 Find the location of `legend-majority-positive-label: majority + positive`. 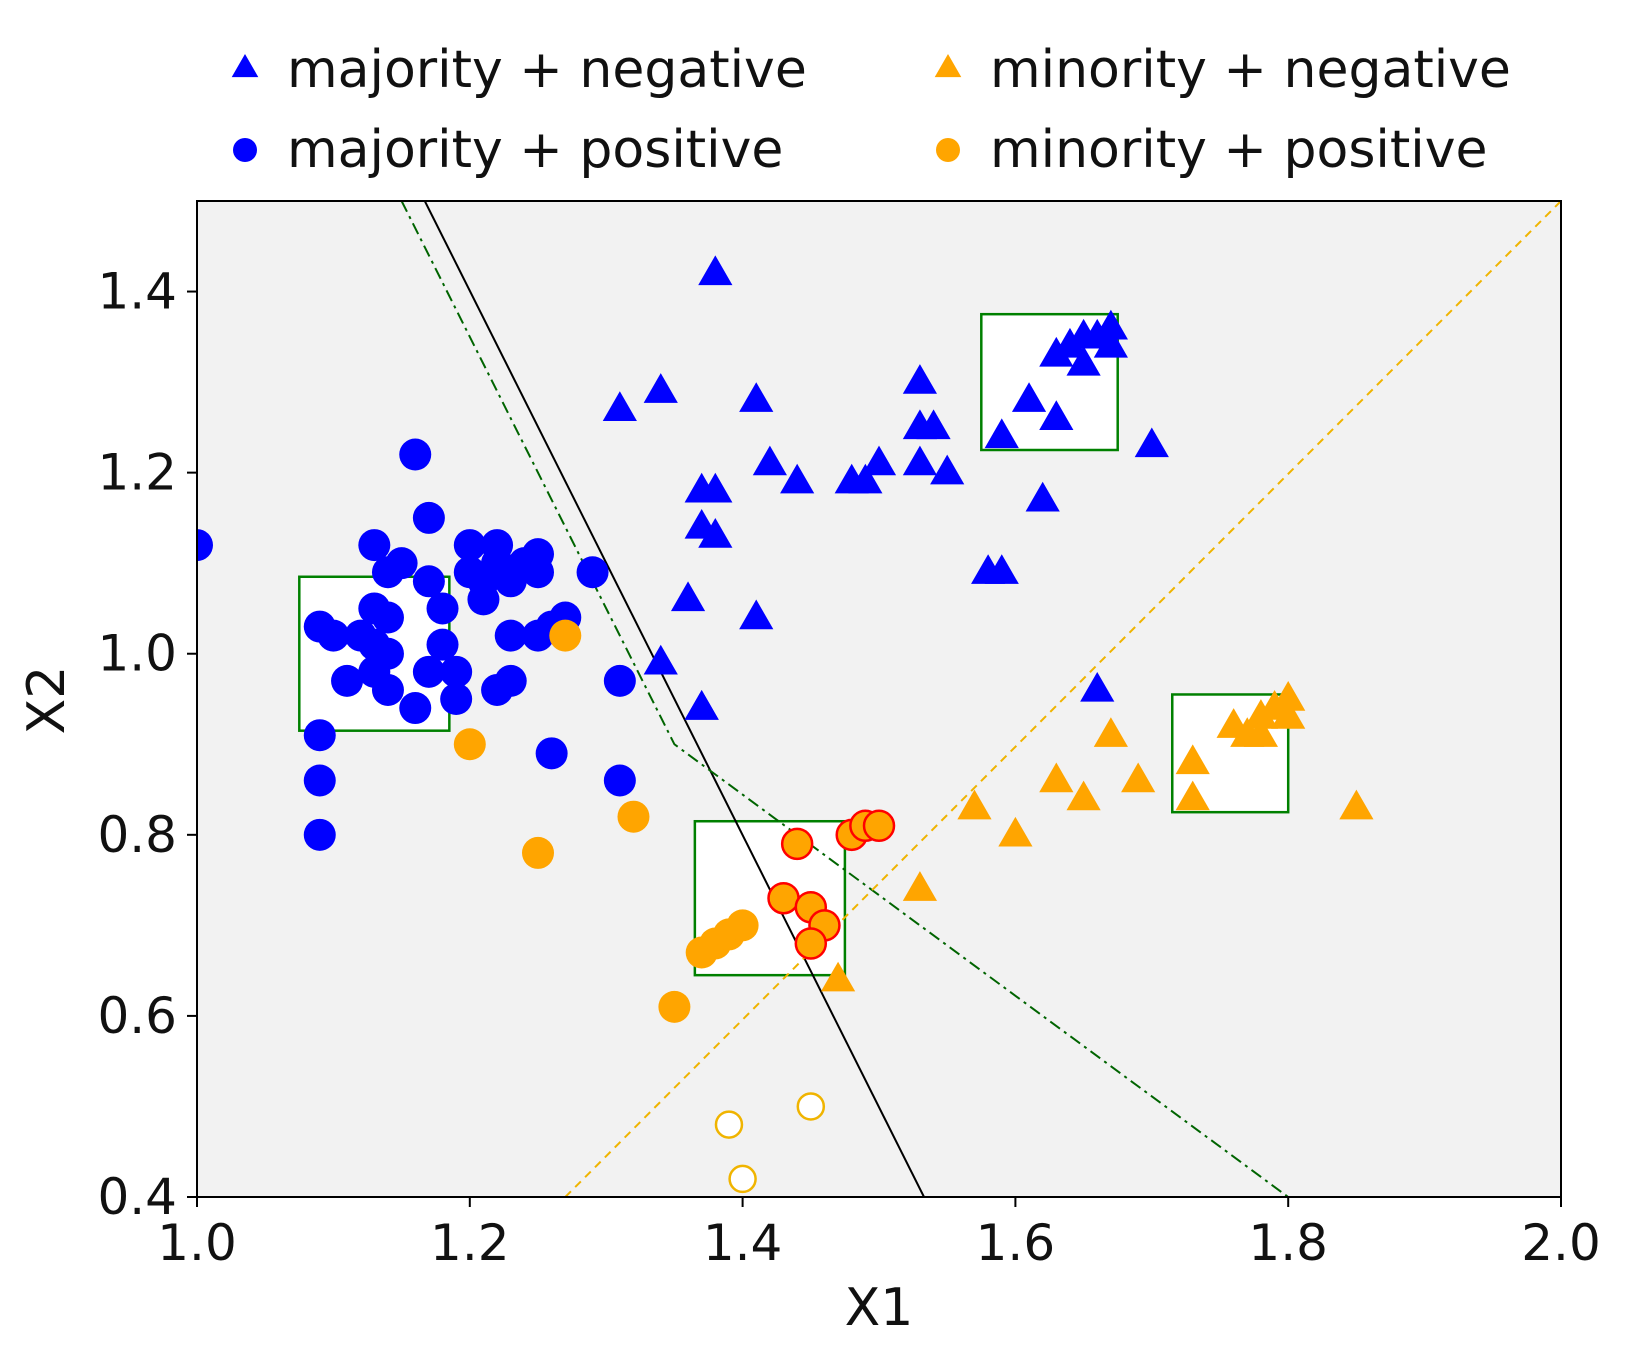

legend-majority-positive-label: majority + positive is located at coordinates (535, 150).